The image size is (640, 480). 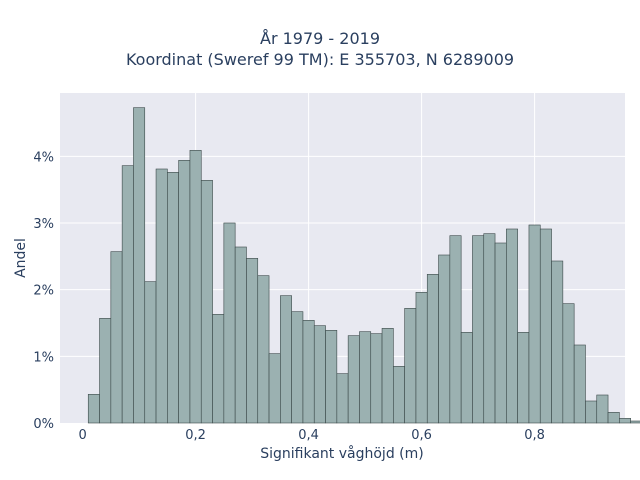 What do you see at coordinates (43, 157) in the screenshot?
I see `y-tick-label: 4%` at bounding box center [43, 157].